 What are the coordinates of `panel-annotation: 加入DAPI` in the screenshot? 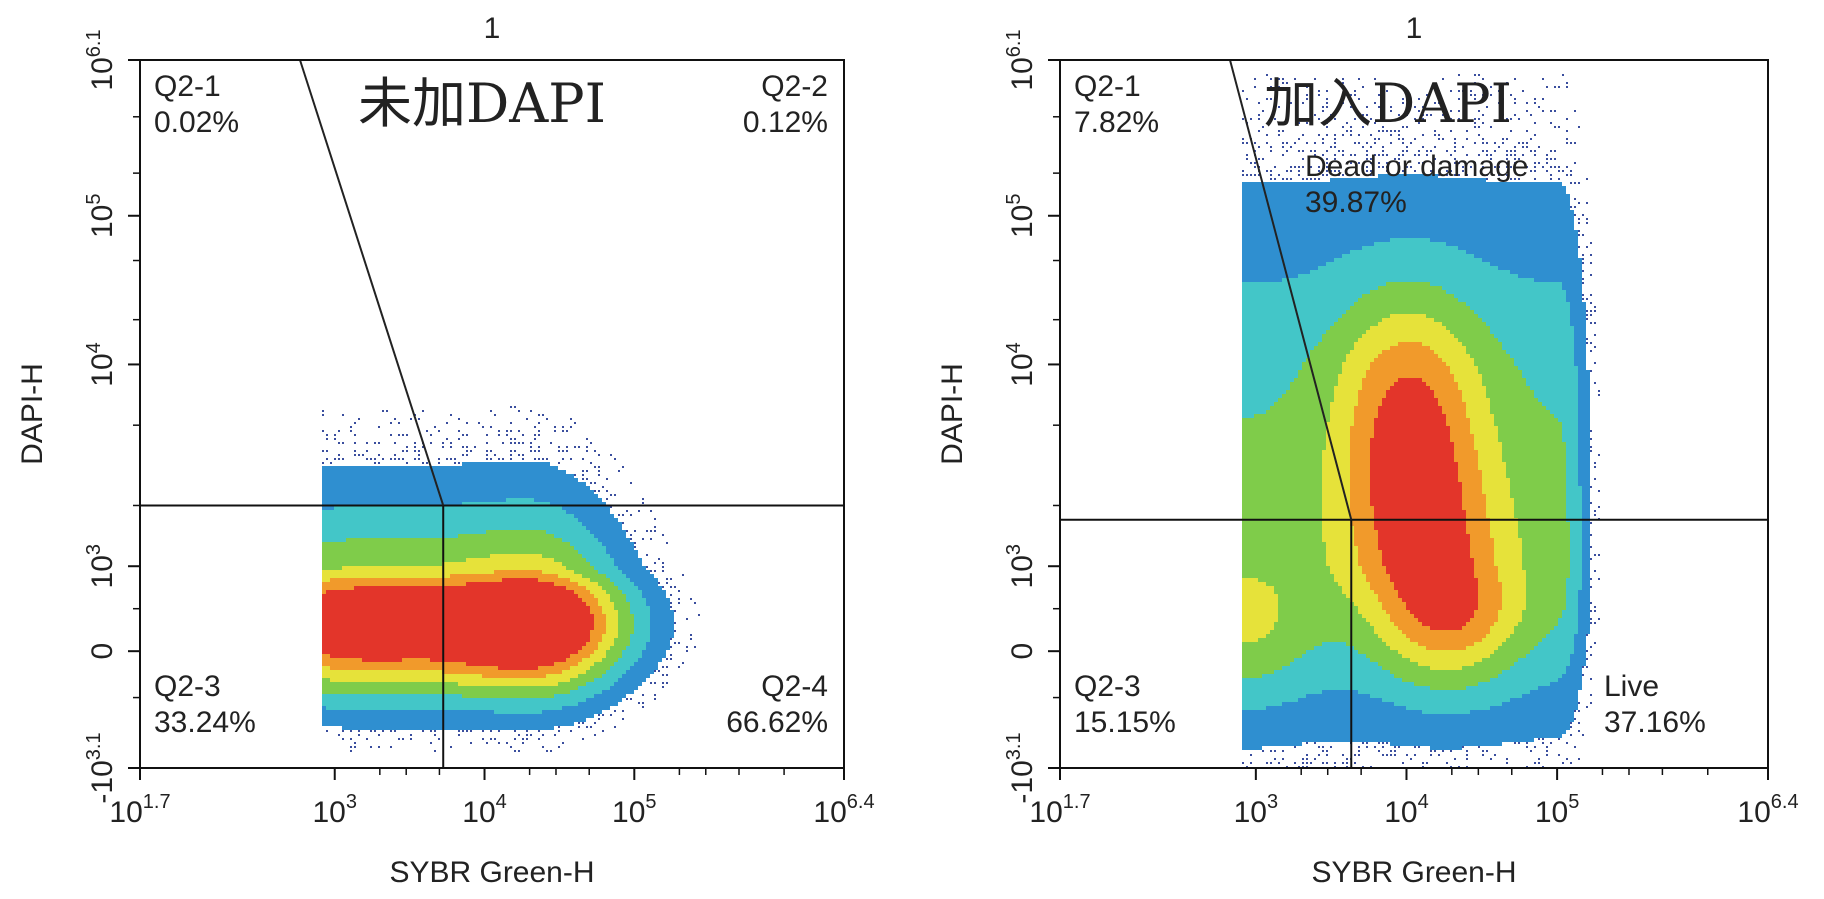 It's located at (1388, 103).